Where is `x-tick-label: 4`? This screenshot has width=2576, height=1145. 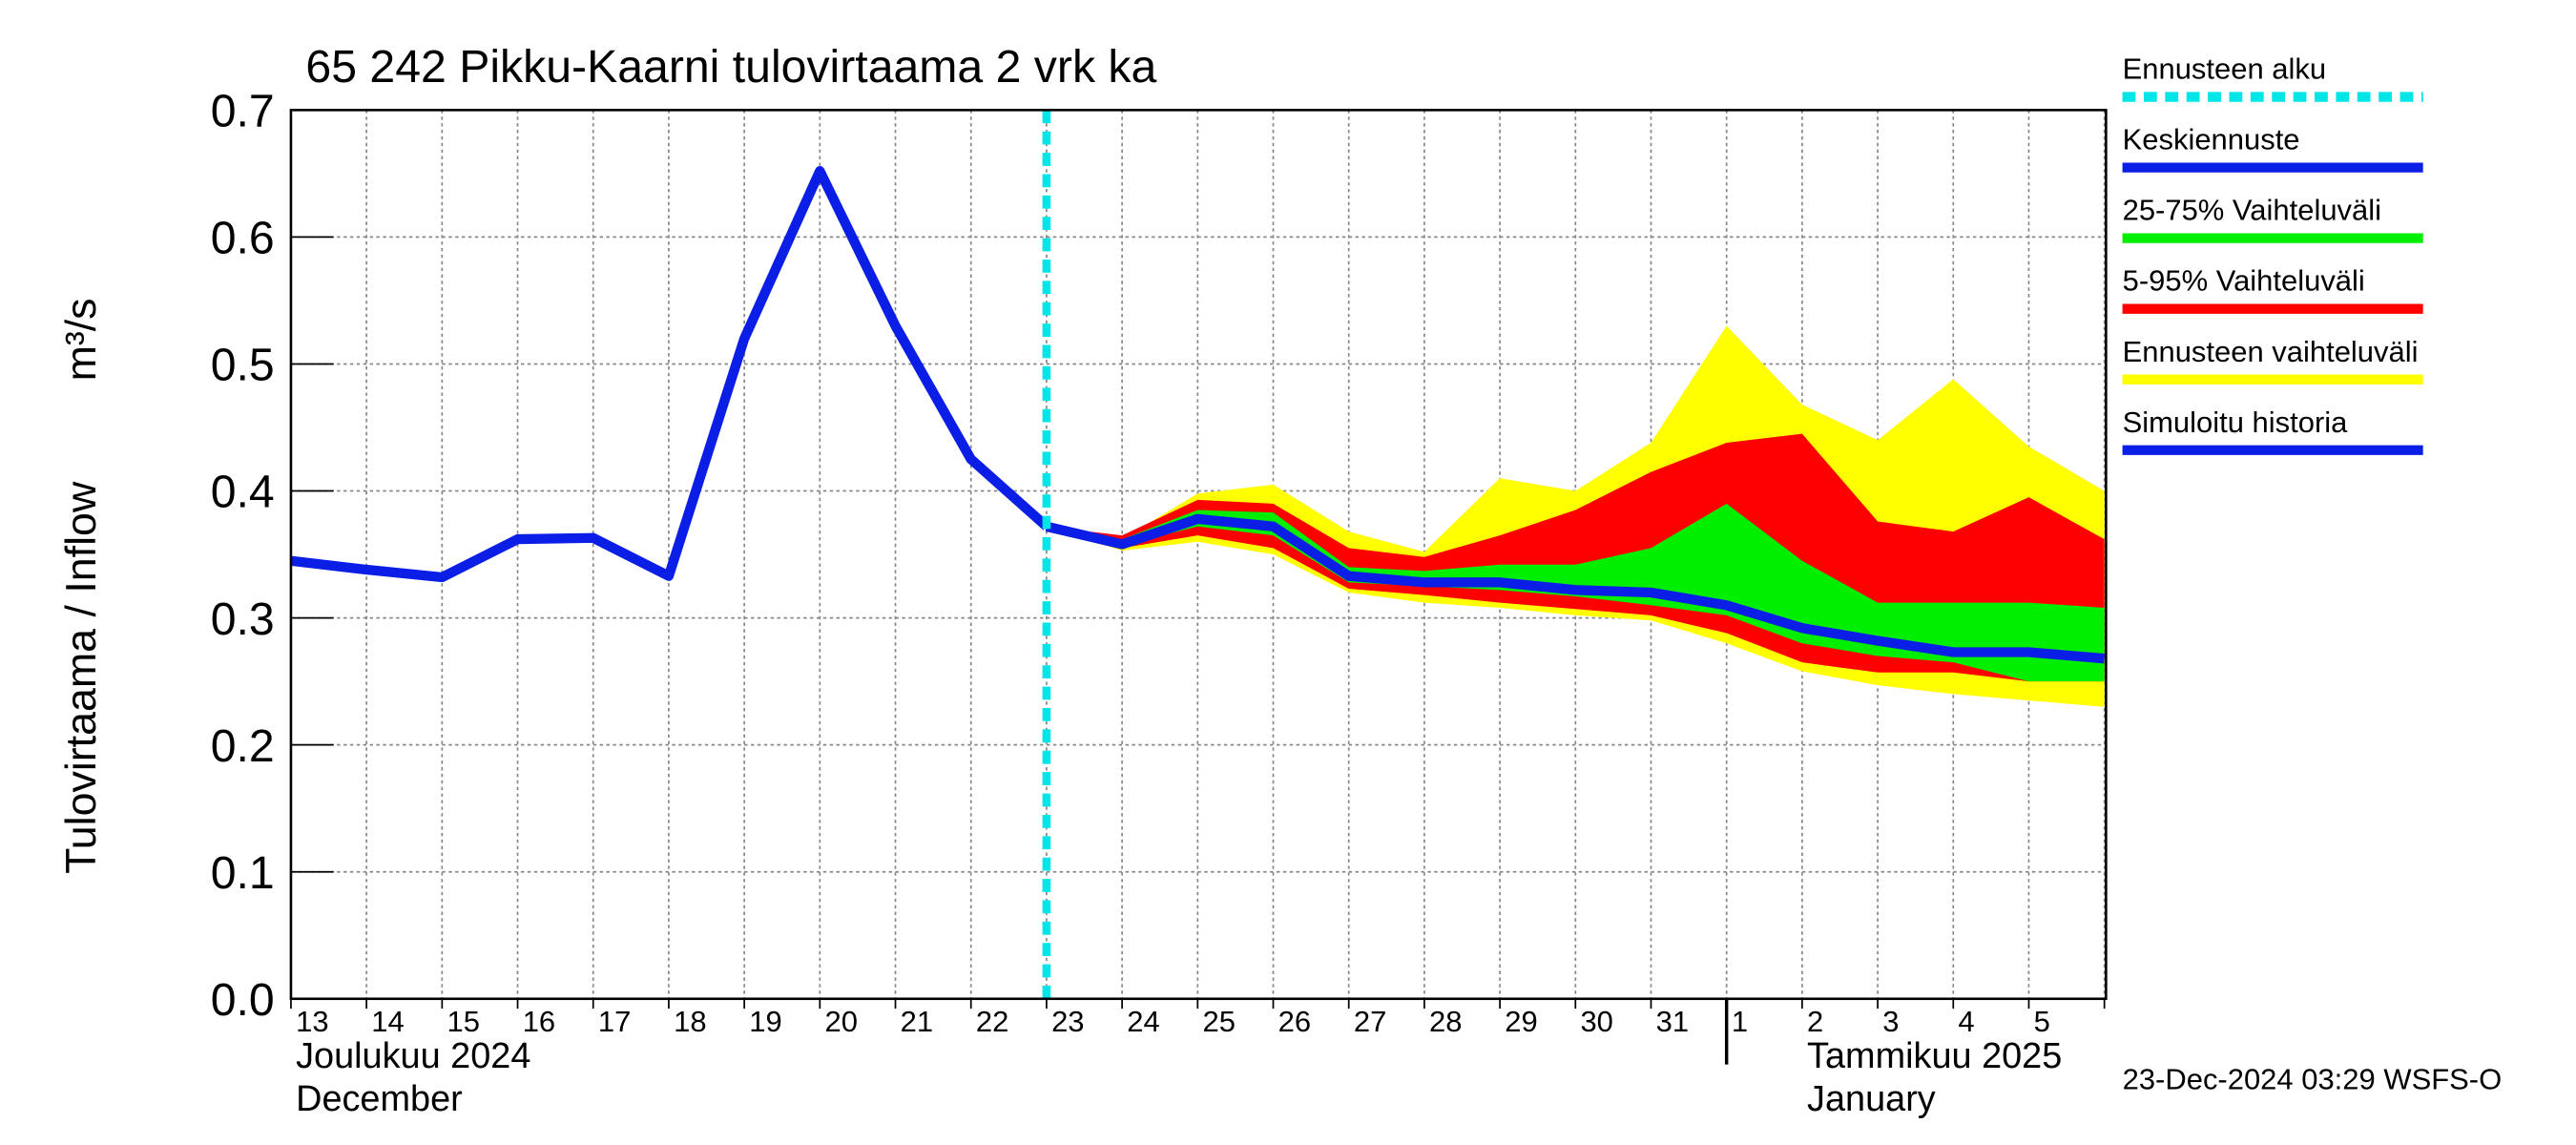
x-tick-label: 4 is located at coordinates (1966, 1022).